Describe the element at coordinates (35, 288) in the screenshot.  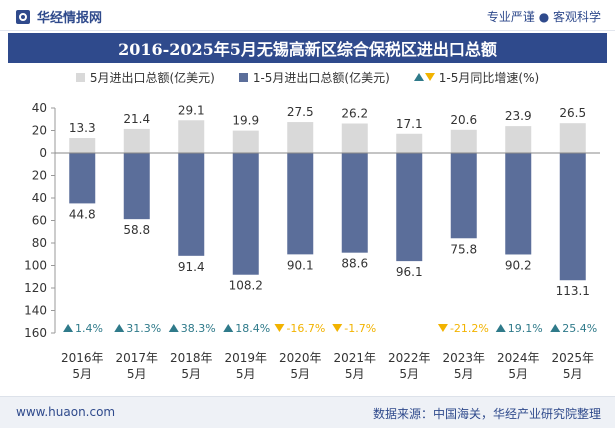
I see `y-tick-label: 120` at that location.